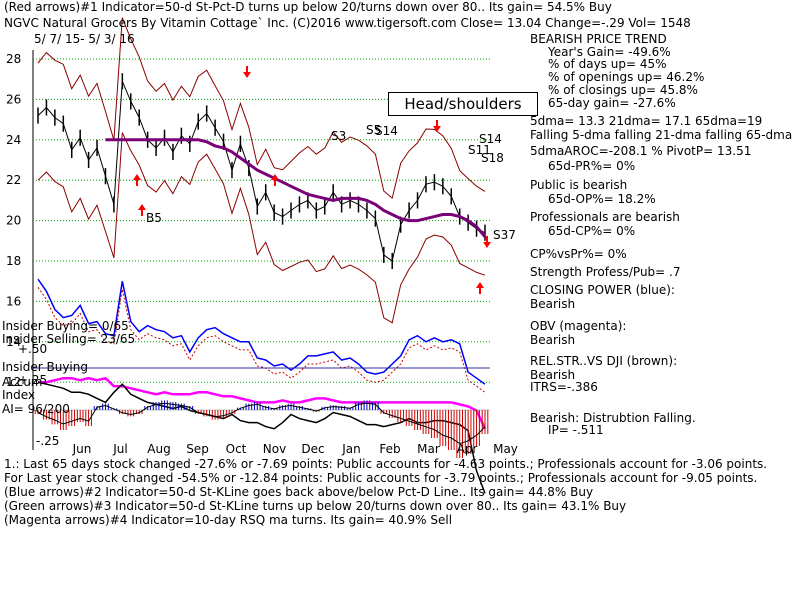  What do you see at coordinates (351, 449) in the screenshot?
I see `x-tick-label: Jan` at bounding box center [351, 449].